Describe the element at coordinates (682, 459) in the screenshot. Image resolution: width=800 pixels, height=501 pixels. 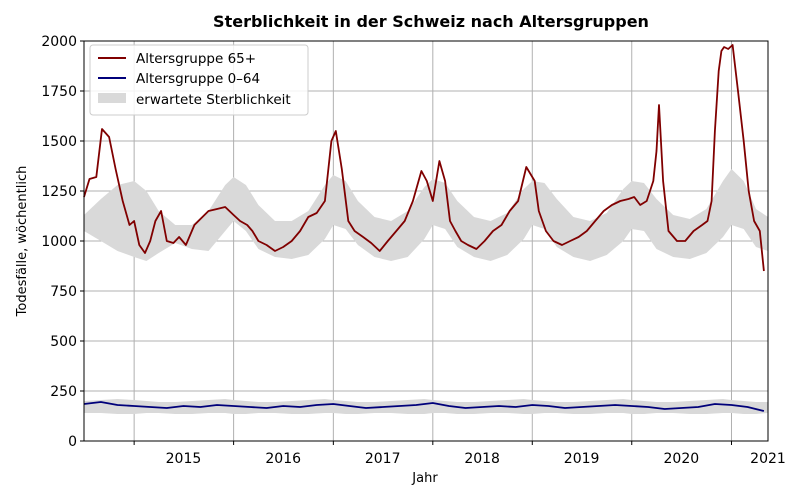
I see `x-tick-label: 2020` at that location.